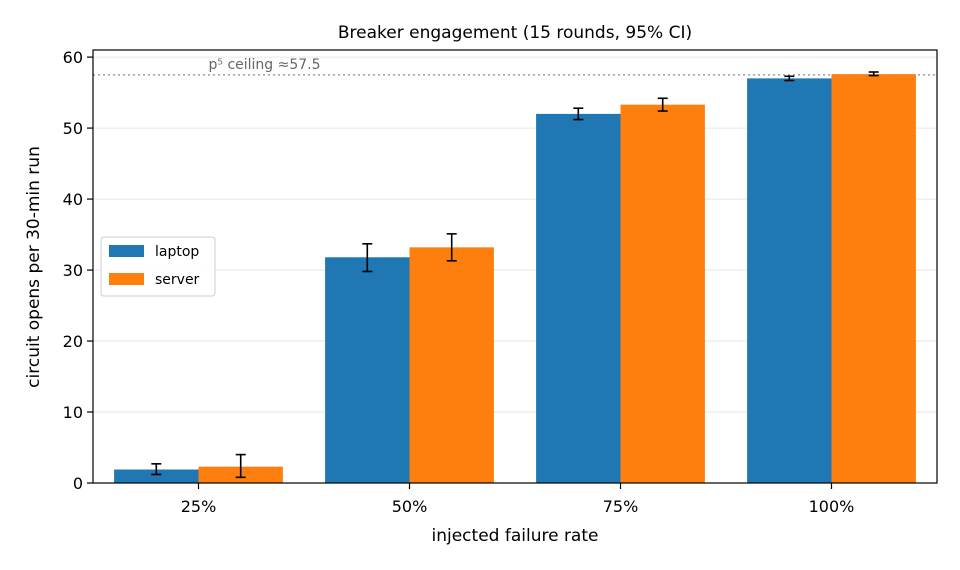  What do you see at coordinates (126, 279) in the screenshot?
I see `legend-swatch-server` at bounding box center [126, 279].